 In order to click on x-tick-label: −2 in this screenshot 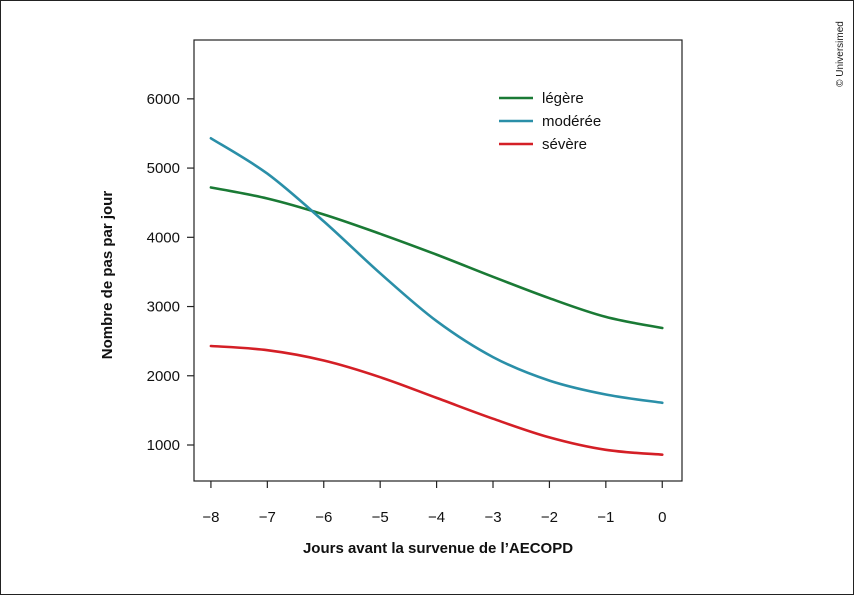, I will do `click(549, 517)`.